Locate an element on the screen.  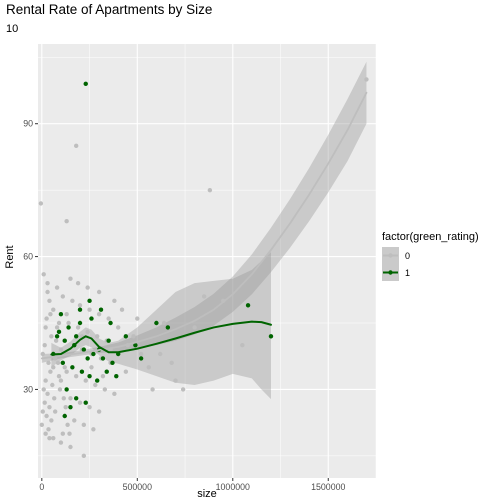
y-tick-label: 60 is located at coordinates (28, 257).